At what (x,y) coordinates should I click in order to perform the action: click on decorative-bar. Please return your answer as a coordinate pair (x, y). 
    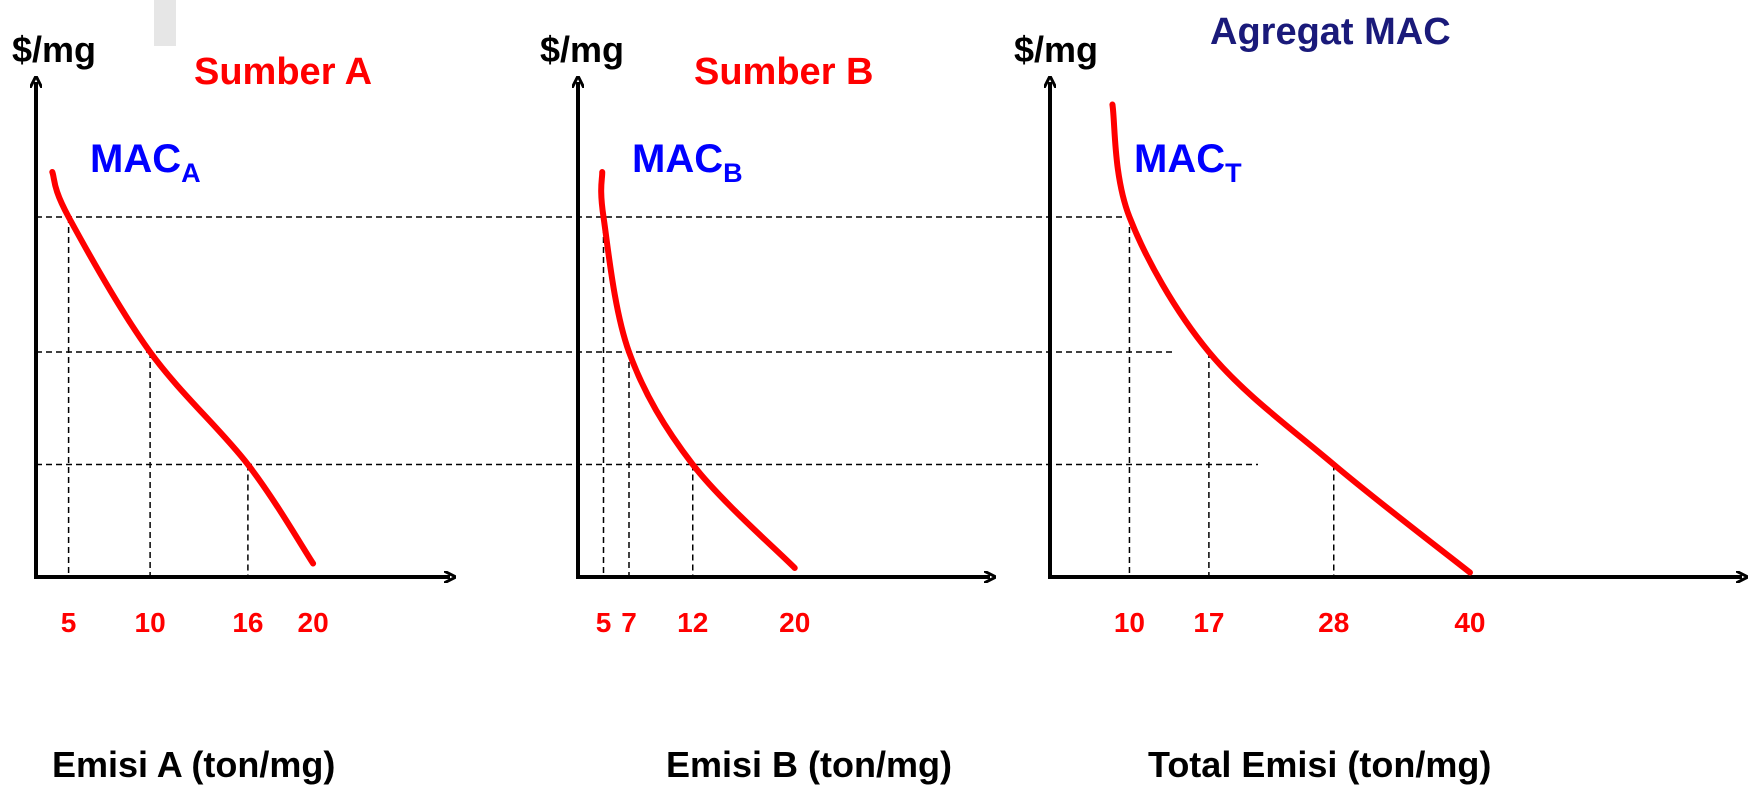
    Looking at the image, I should click on (165, 23).